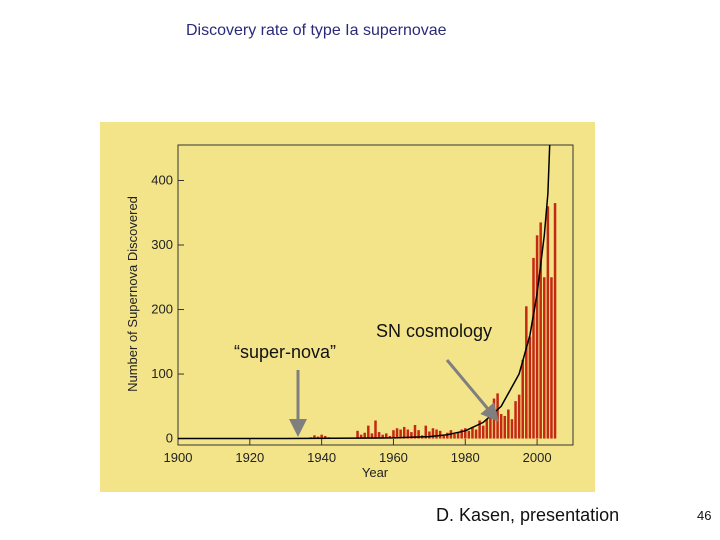  Describe the element at coordinates (540, 330) in the screenshot. I see `bar-2001` at that location.